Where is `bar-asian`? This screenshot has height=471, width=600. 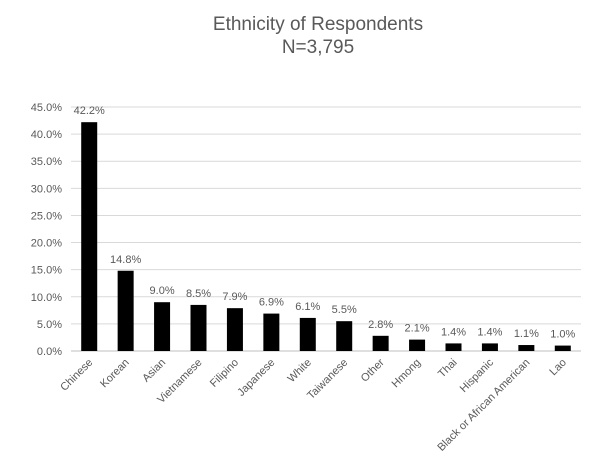 bar-asian is located at coordinates (162, 326).